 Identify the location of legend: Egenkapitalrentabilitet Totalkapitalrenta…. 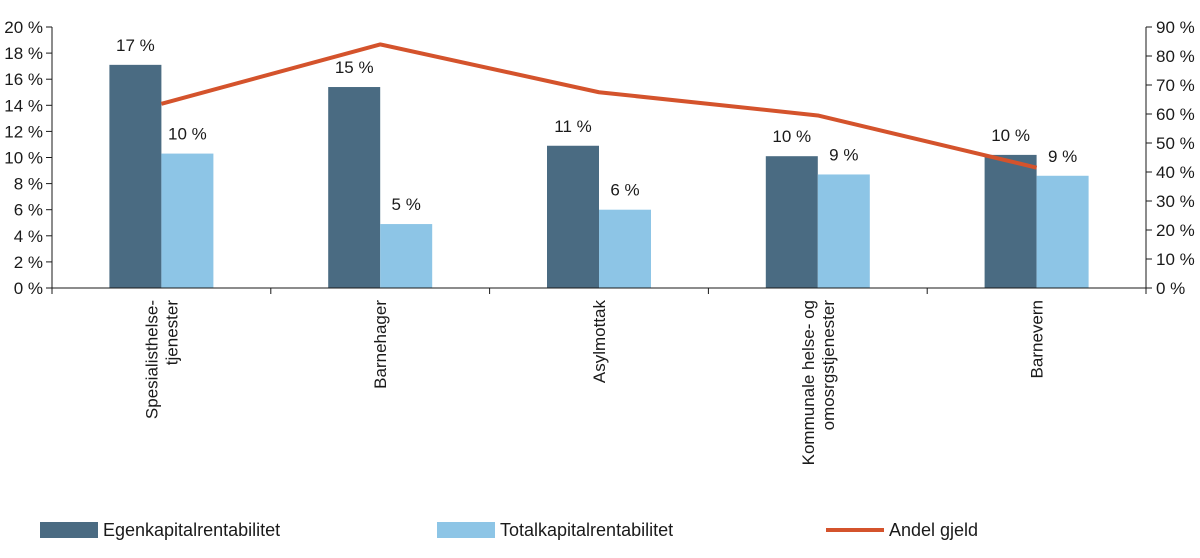
(509, 530).